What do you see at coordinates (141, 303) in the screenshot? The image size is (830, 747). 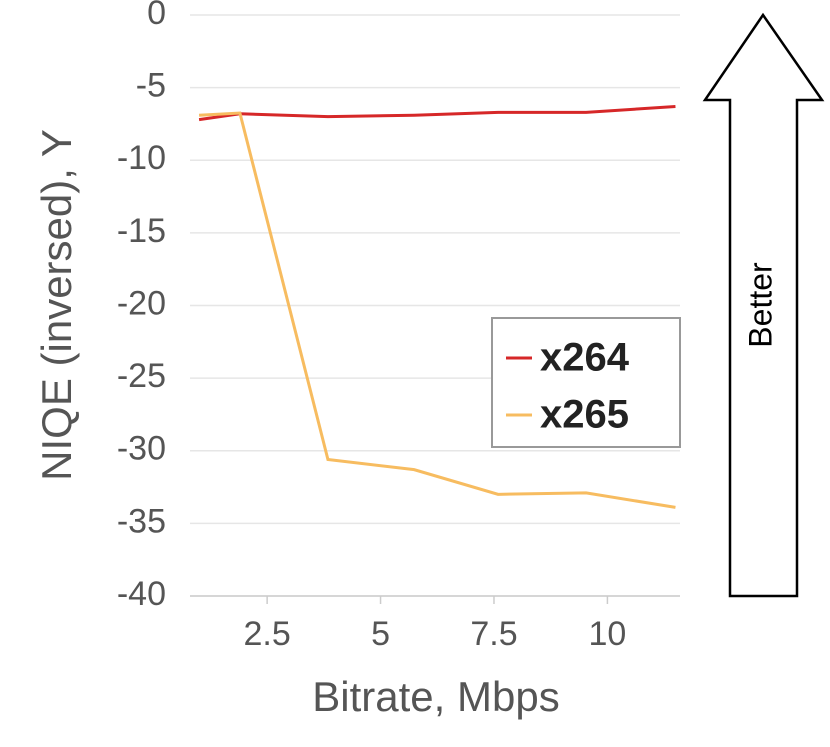 I see `y-tick-label: -20` at bounding box center [141, 303].